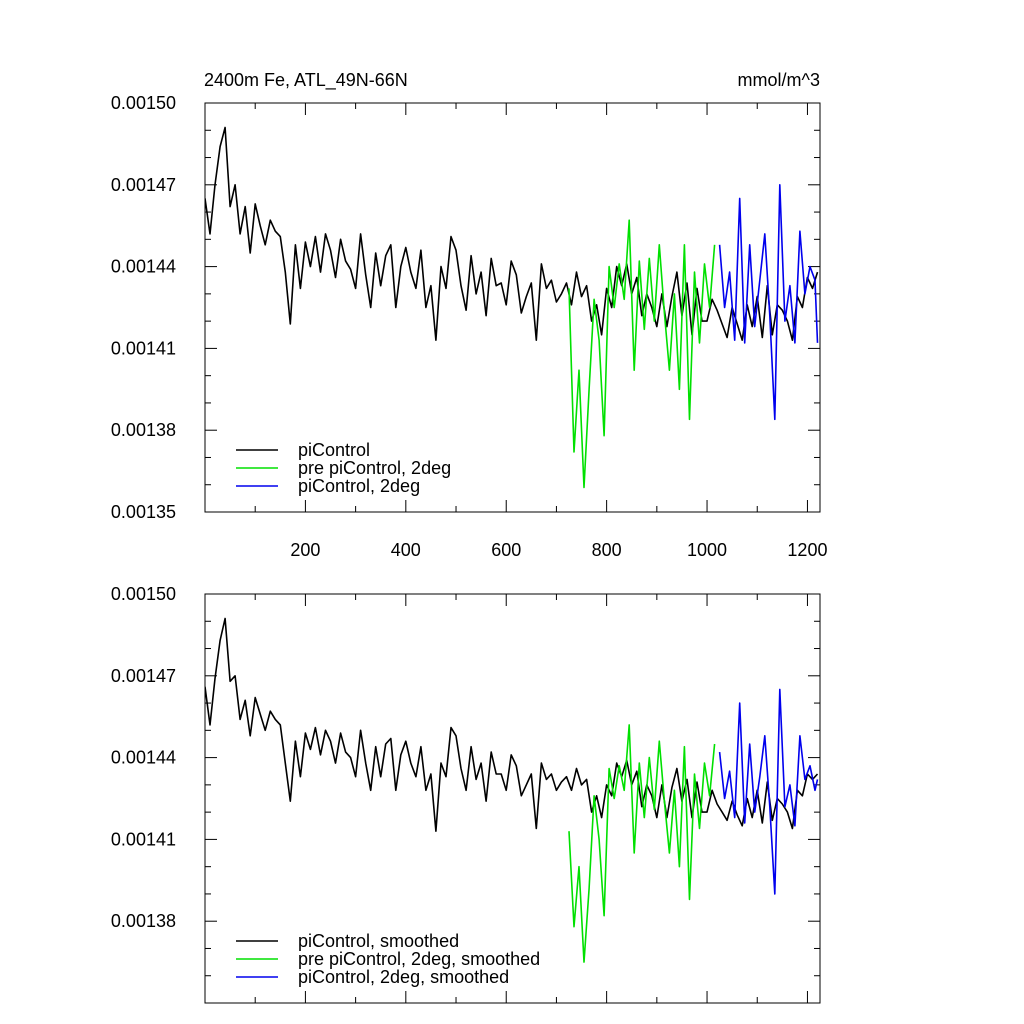 The height and width of the screenshot is (1024, 1024). What do you see at coordinates (506, 550) in the screenshot?
I see `x-tick-label: 600` at bounding box center [506, 550].